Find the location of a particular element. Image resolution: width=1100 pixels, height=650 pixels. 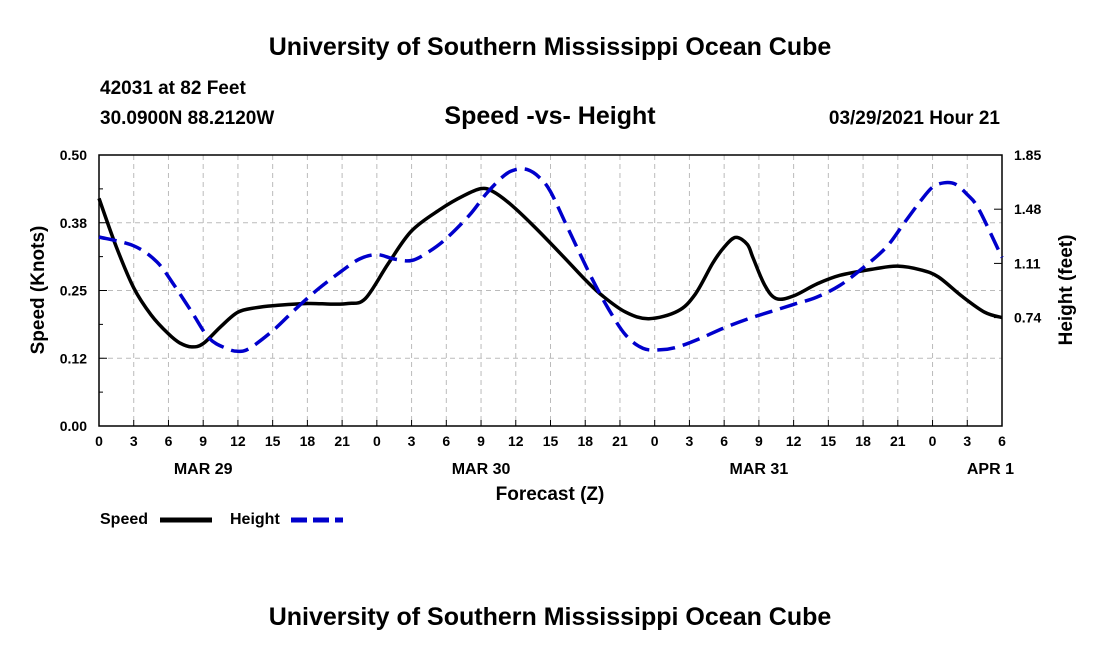

location-label: 30.0900N 88.2120W is located at coordinates (187, 118).